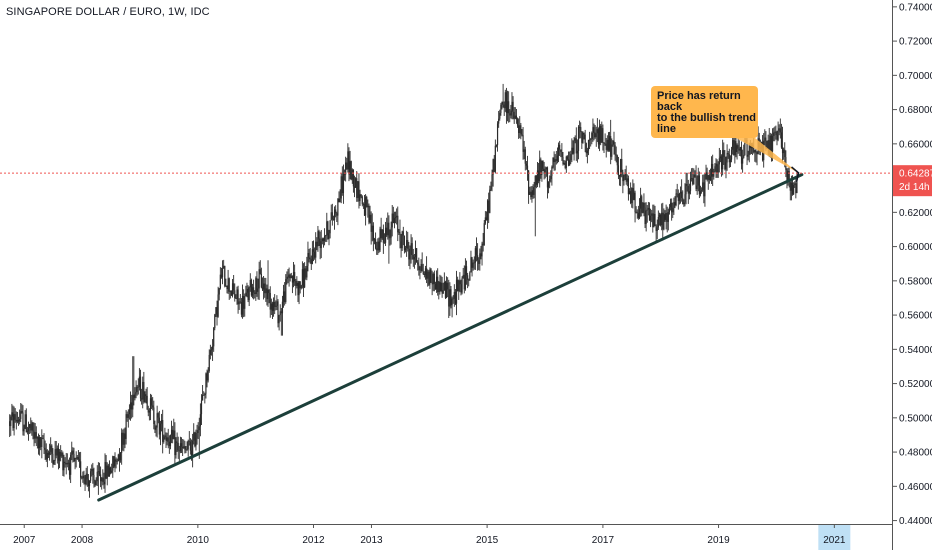 The height and width of the screenshot is (550, 932). Describe the element at coordinates (915, 418) in the screenshot. I see `y-tick-label: 0.50000` at that location.